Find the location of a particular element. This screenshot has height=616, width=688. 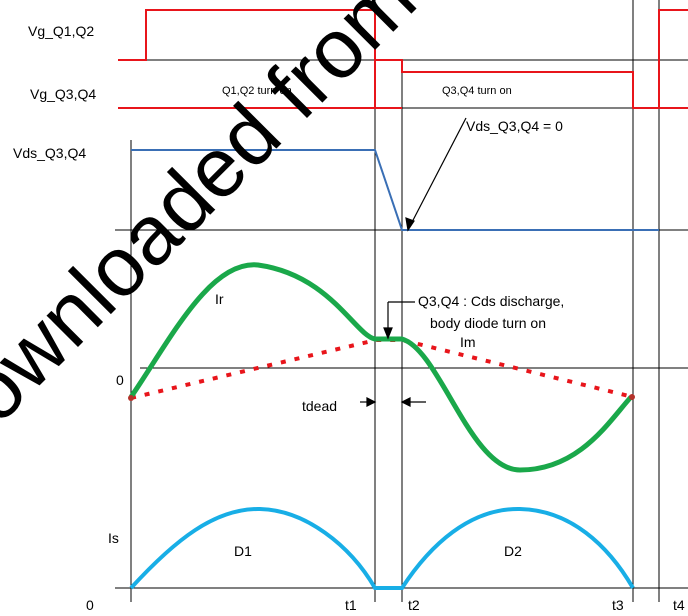

label-cds-line1: Q3,Q4 : Cds discharge, is located at coordinates (491, 301).